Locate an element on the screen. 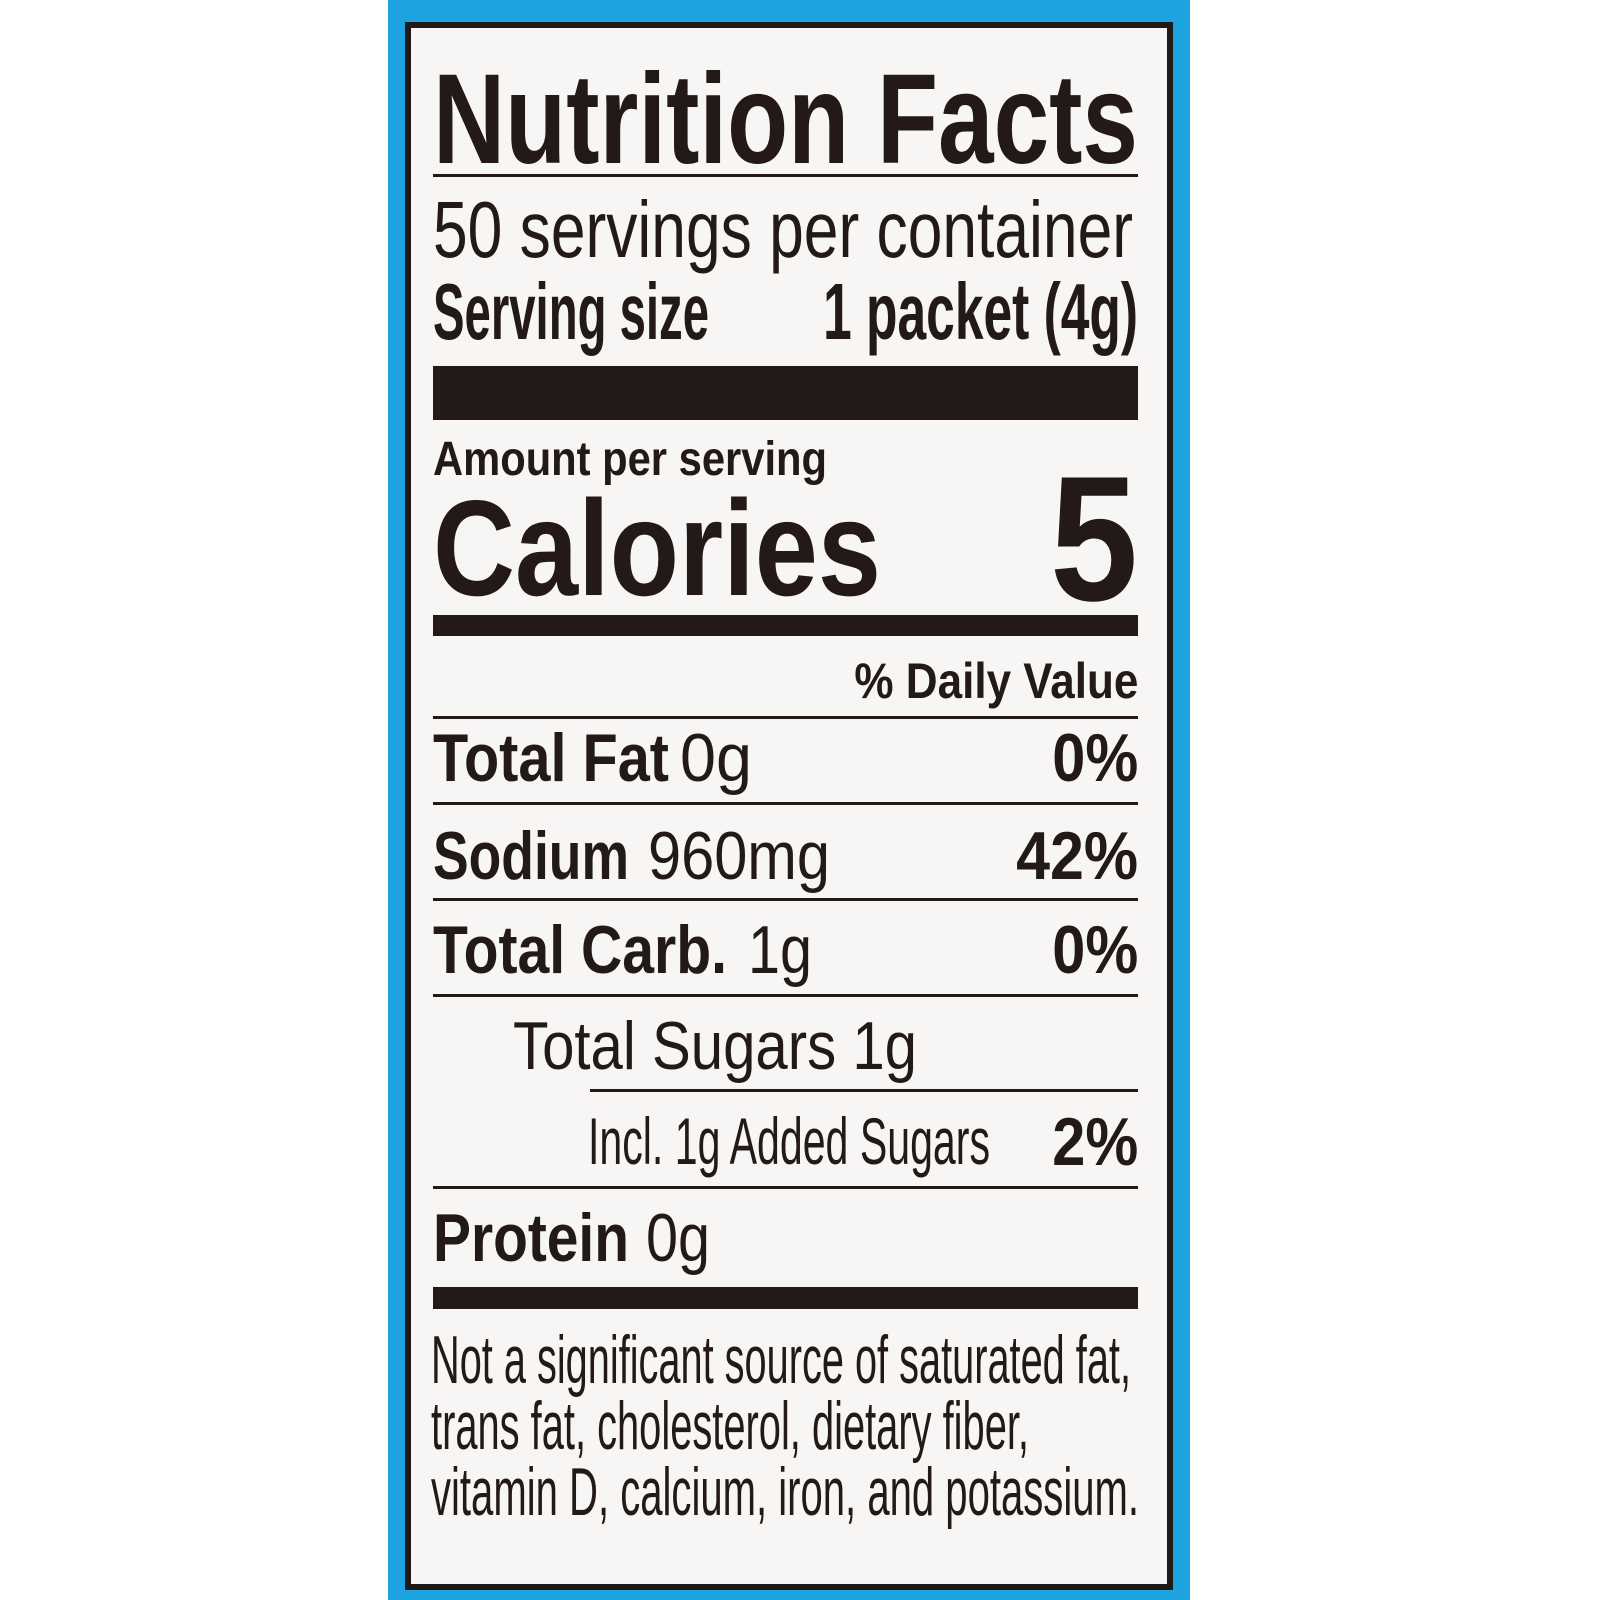  servings-per-container: 50 servings per container is located at coordinates (783, 229).